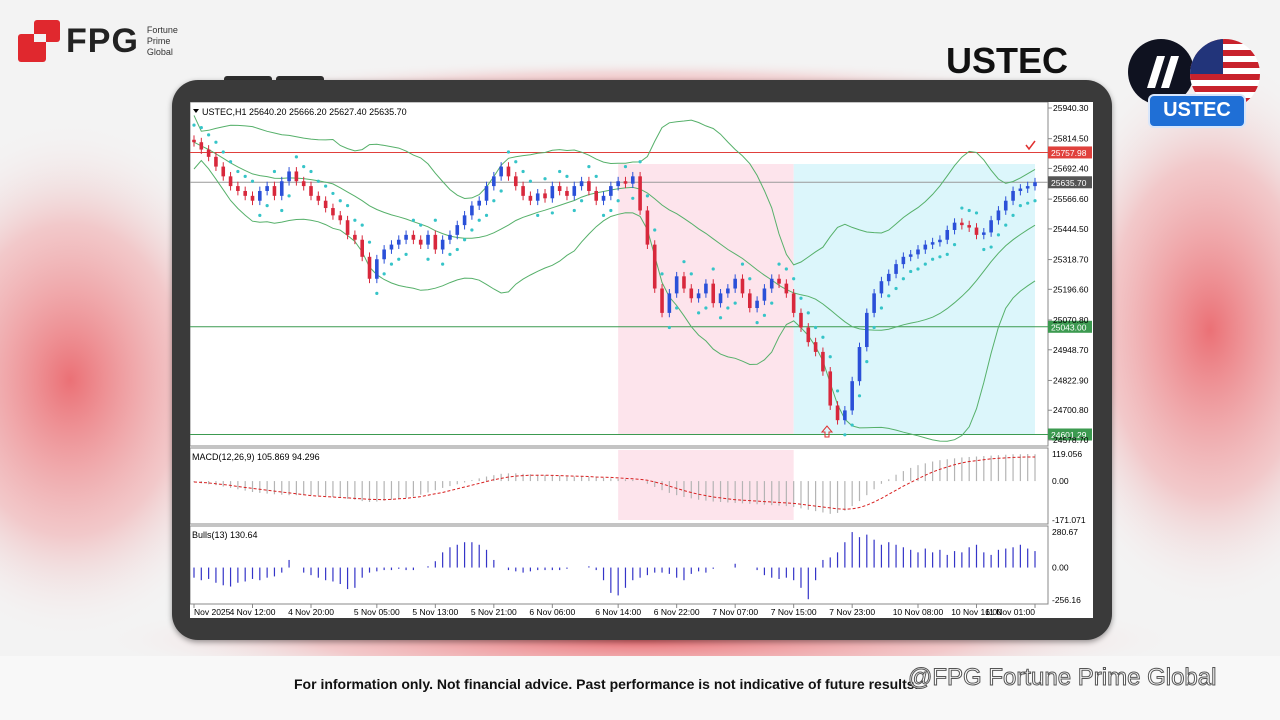 This screenshot has height=720, width=1280. I want to click on bulls-tick-label: -256.16, so click(1066, 600).